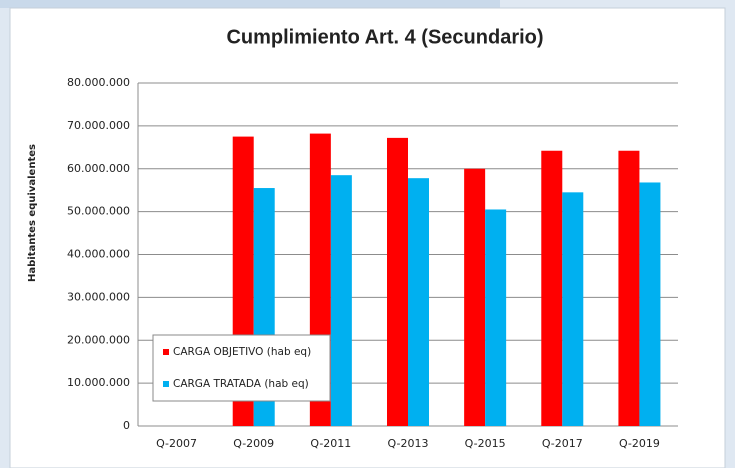  Describe the element at coordinates (98, 82) in the screenshot. I see `y-tick-label: 80.000.000` at that location.